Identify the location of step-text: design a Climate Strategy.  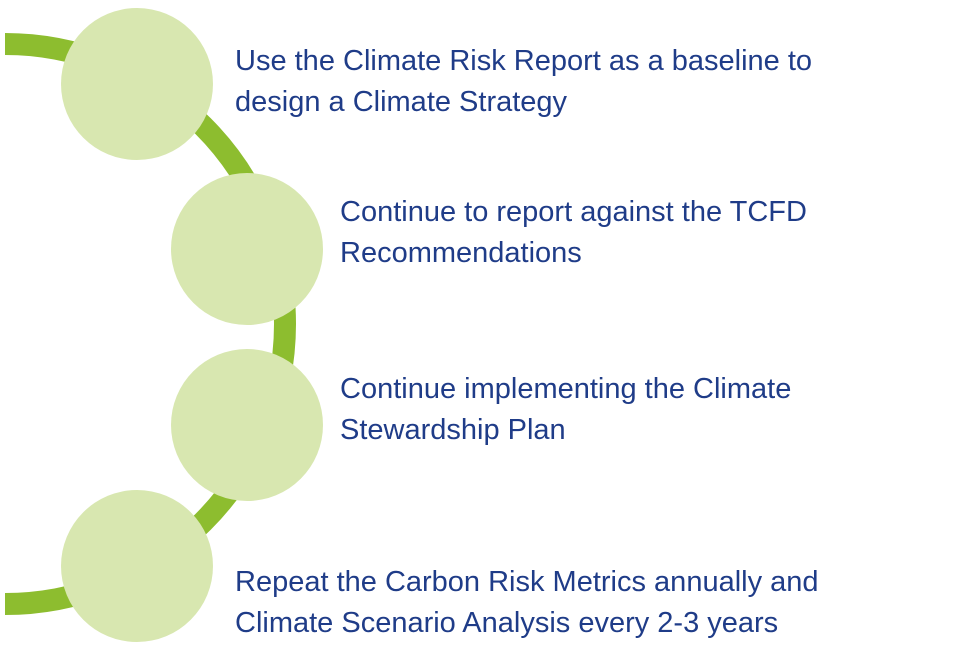
(401, 102).